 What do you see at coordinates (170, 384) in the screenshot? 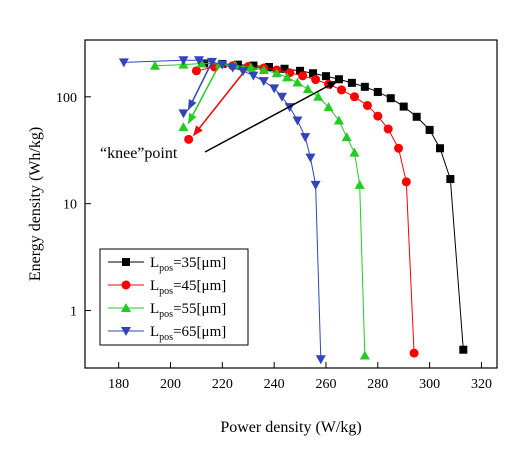
I see `x-tick-label: 200` at bounding box center [170, 384].